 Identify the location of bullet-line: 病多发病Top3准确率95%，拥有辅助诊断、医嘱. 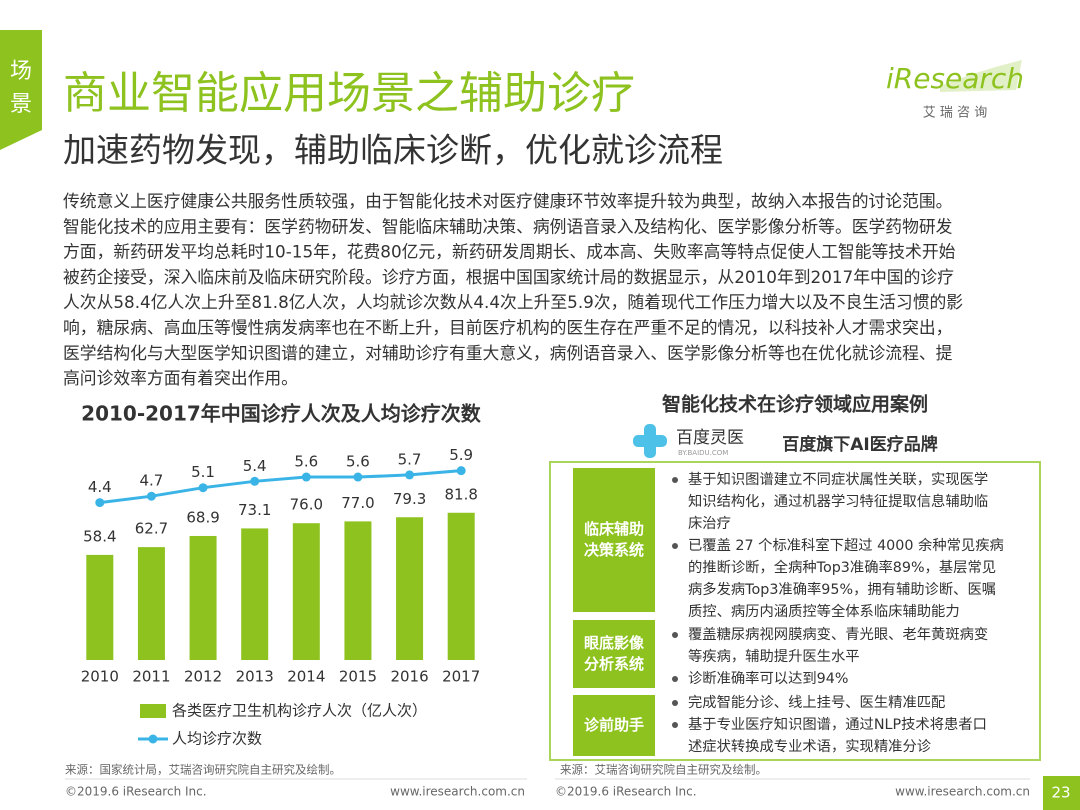
(842, 589).